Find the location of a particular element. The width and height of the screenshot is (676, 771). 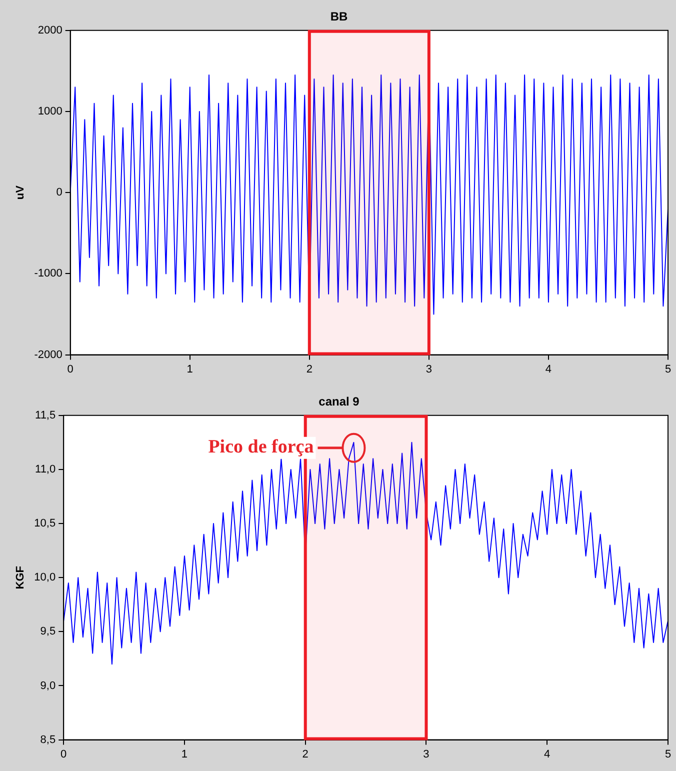

y-tick-label: 10,0 is located at coordinates (45, 578).